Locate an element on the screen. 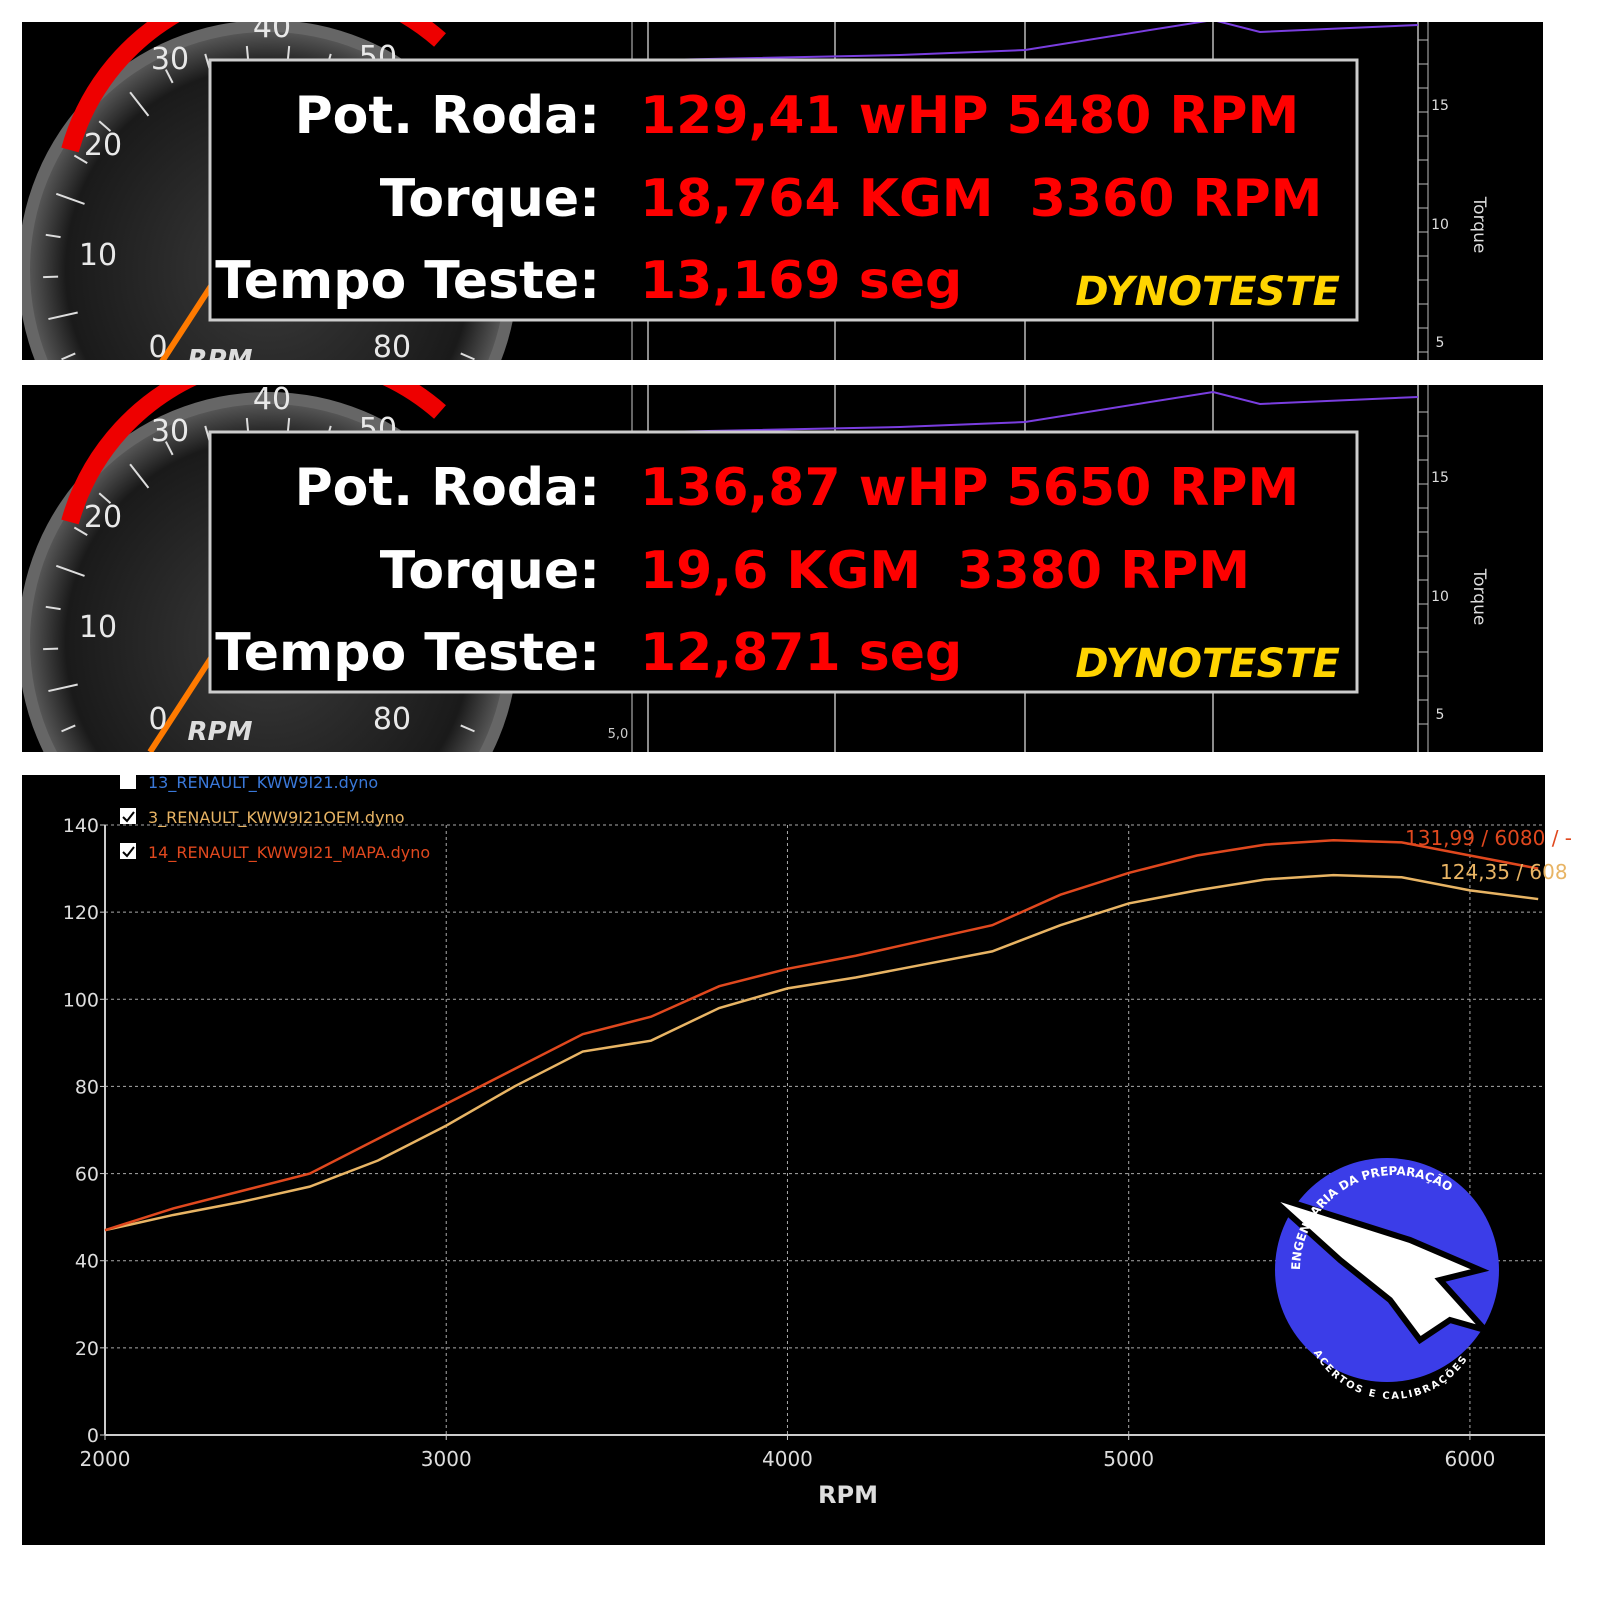  legend-label: 3_RENAULT_KWW9I21OEM.dyno is located at coordinates (276, 818).